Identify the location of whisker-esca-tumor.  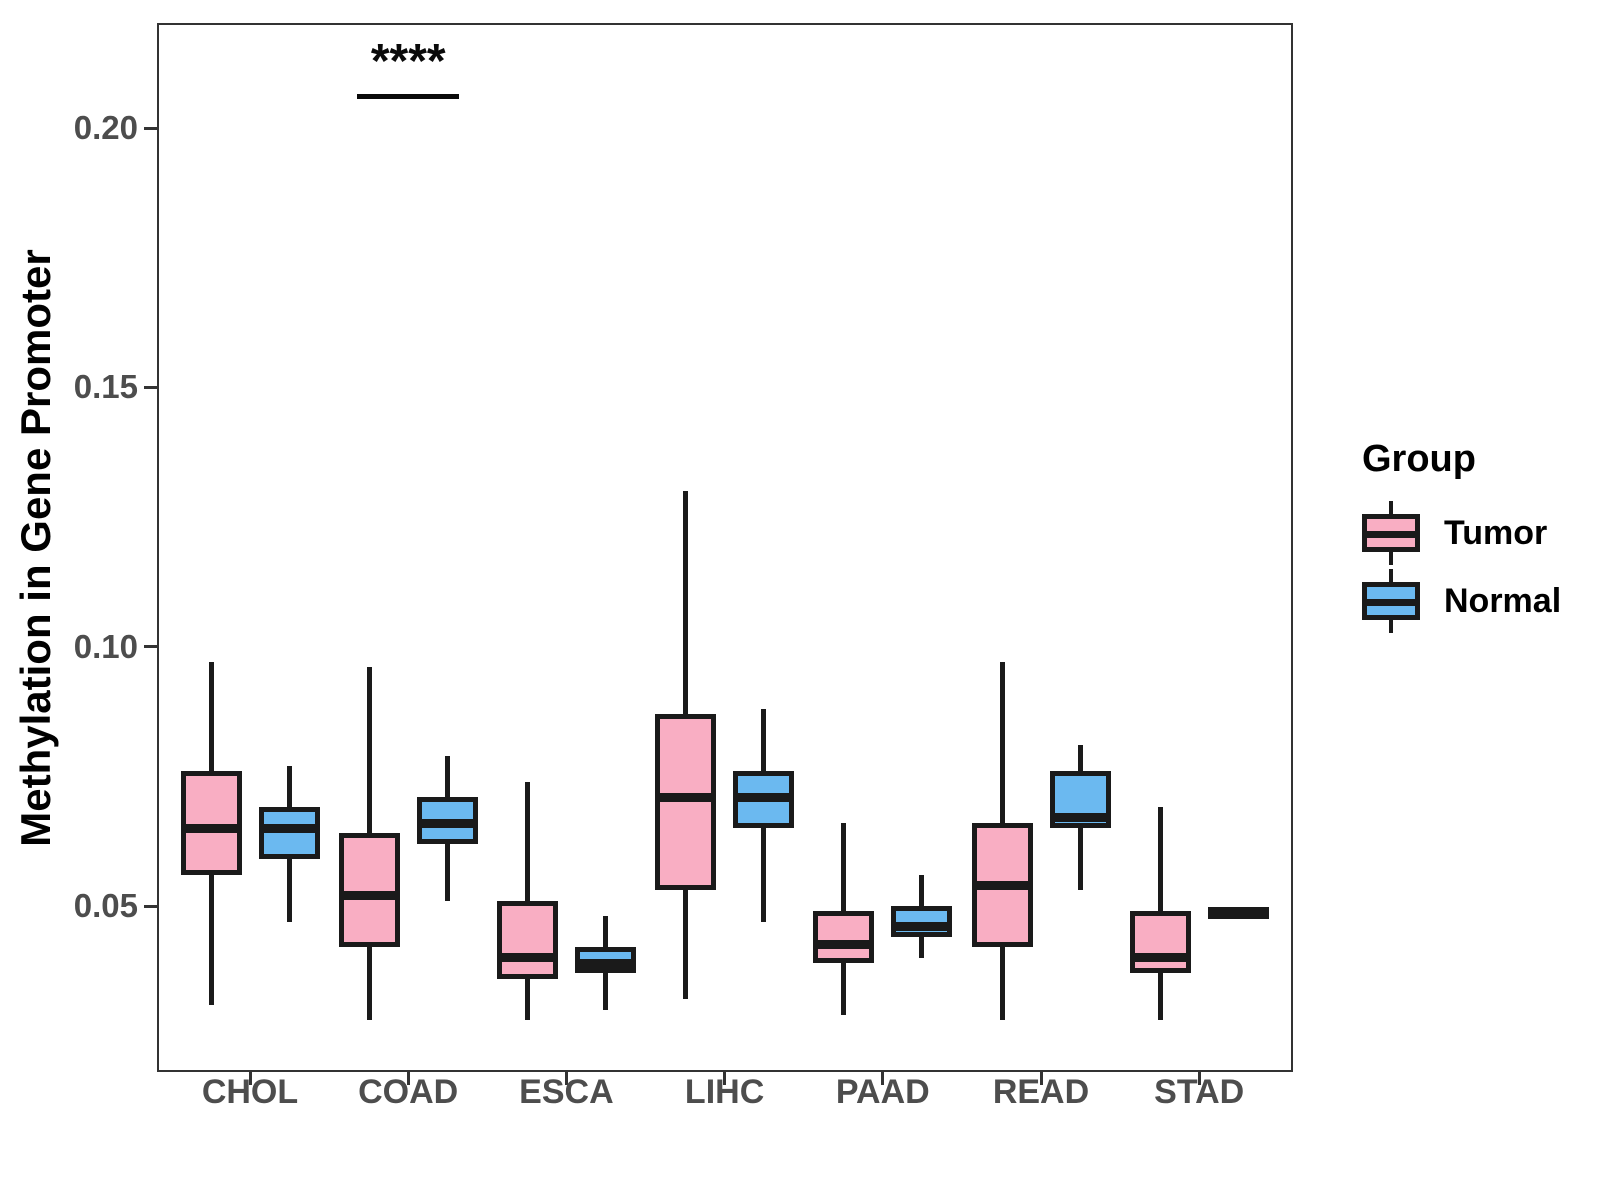
(527, 901).